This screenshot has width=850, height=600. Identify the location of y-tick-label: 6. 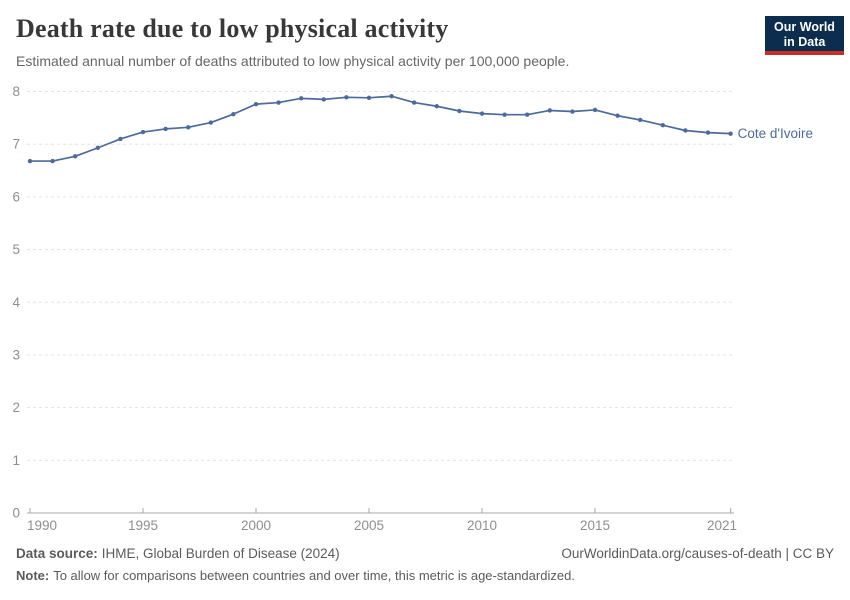
(16, 196).